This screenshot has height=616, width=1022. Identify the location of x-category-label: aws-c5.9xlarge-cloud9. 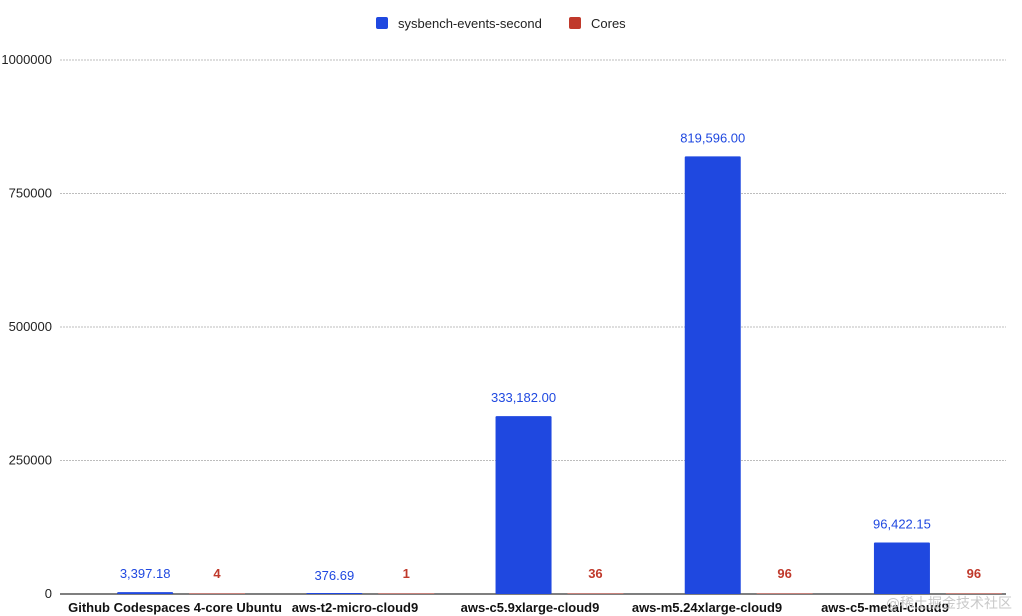
(530, 607).